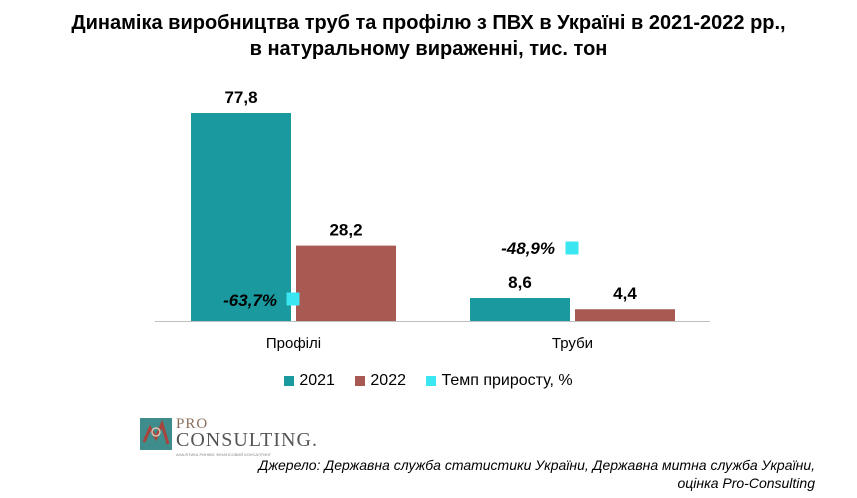 The height and width of the screenshot is (498, 857). What do you see at coordinates (746, 483) in the screenshot?
I see `source-line2: оцінка Pro-Consulting` at bounding box center [746, 483].